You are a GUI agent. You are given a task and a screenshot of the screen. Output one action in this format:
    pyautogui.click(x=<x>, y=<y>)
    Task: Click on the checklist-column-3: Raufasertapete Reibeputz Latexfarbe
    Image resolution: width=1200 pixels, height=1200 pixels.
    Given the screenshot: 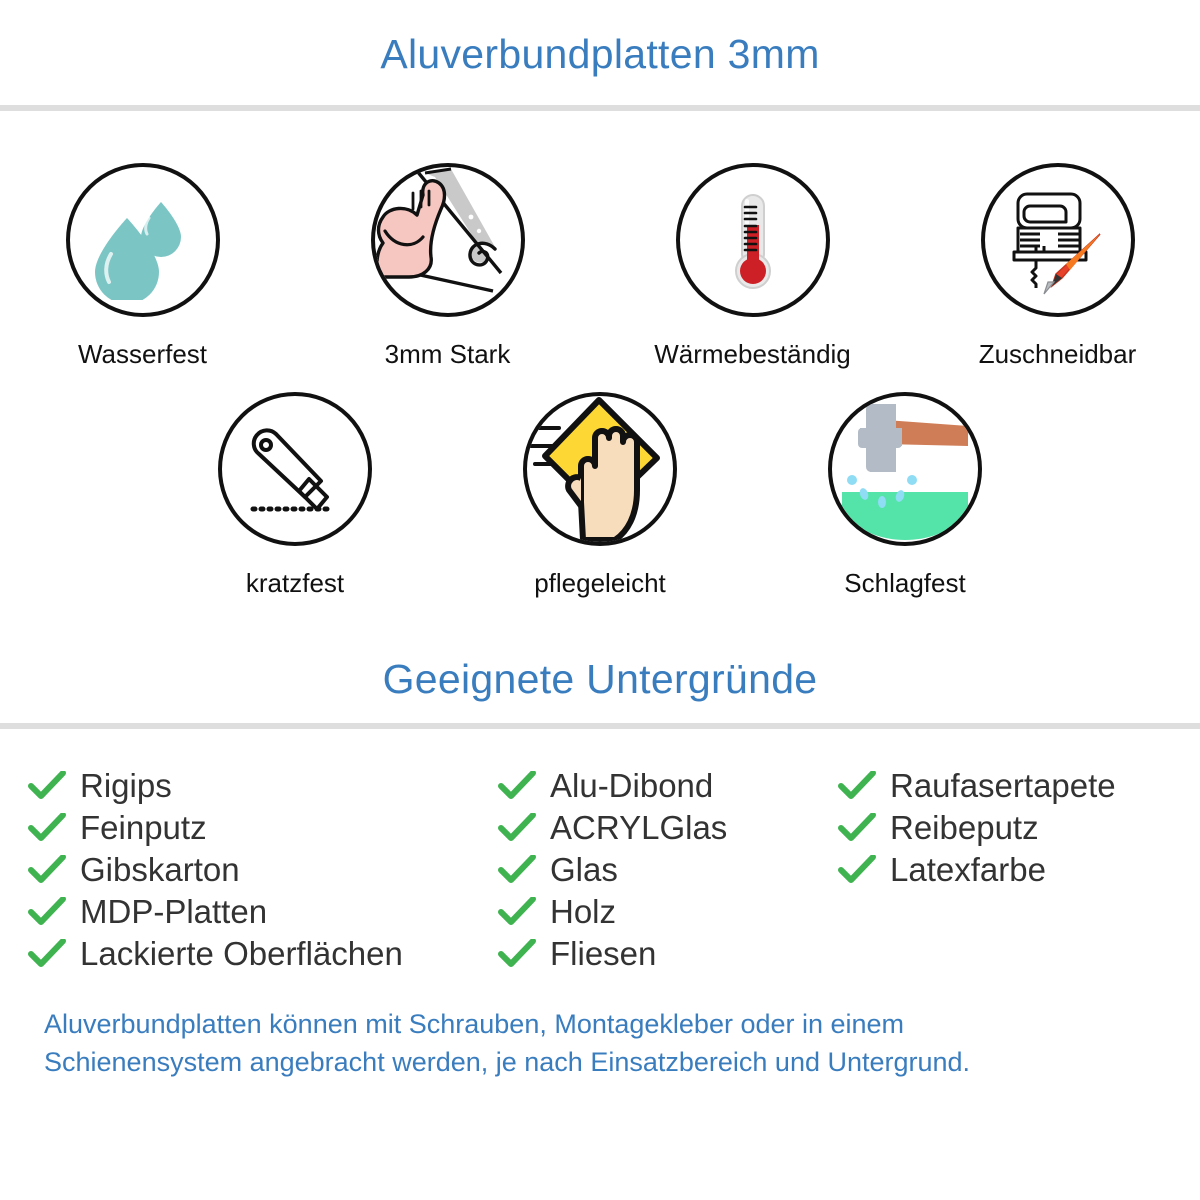 What is the action you would take?
    pyautogui.click(x=1011, y=870)
    